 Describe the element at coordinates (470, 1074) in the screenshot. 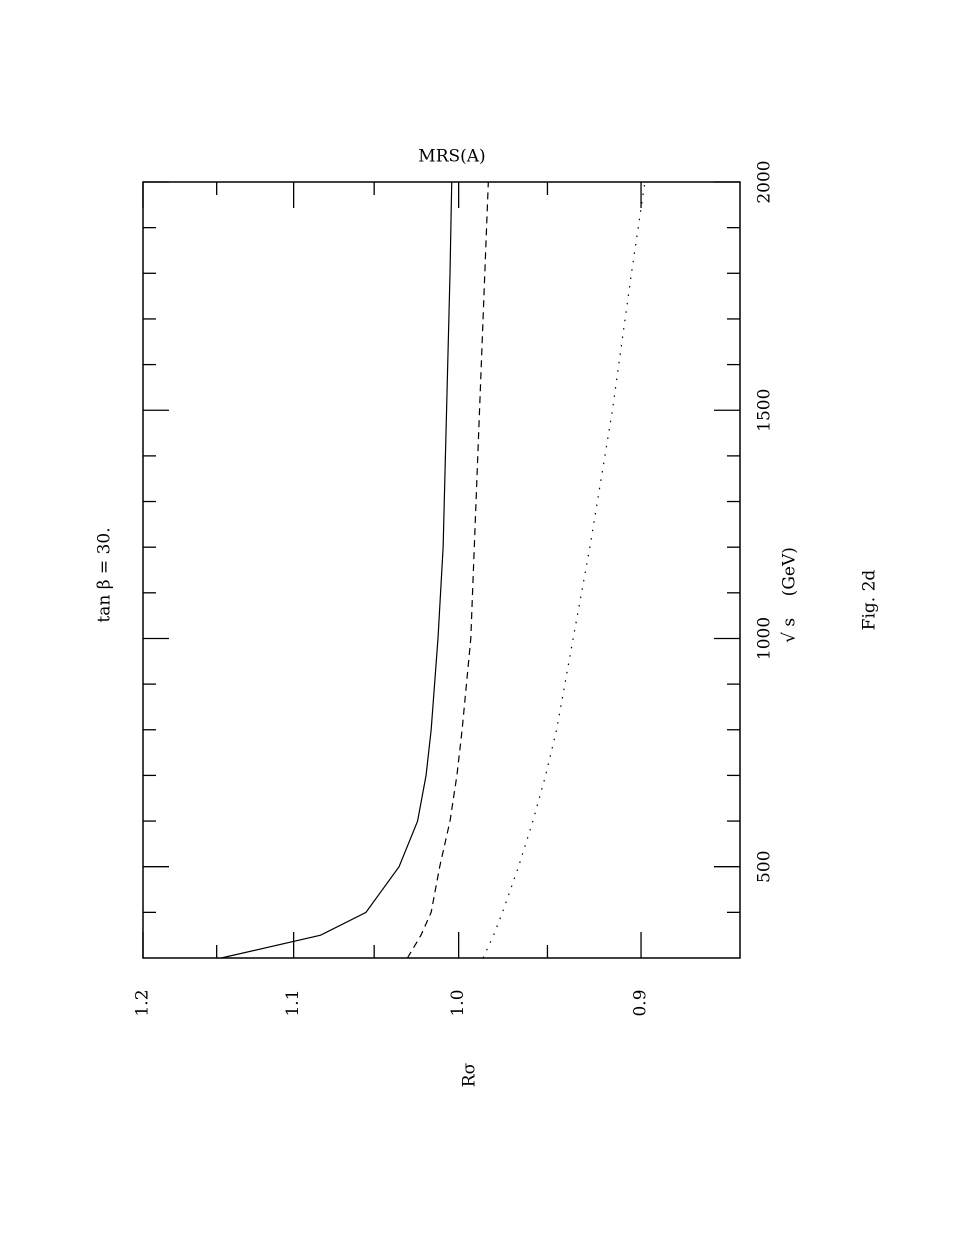

I see `y-axis-label: Rσ` at that location.